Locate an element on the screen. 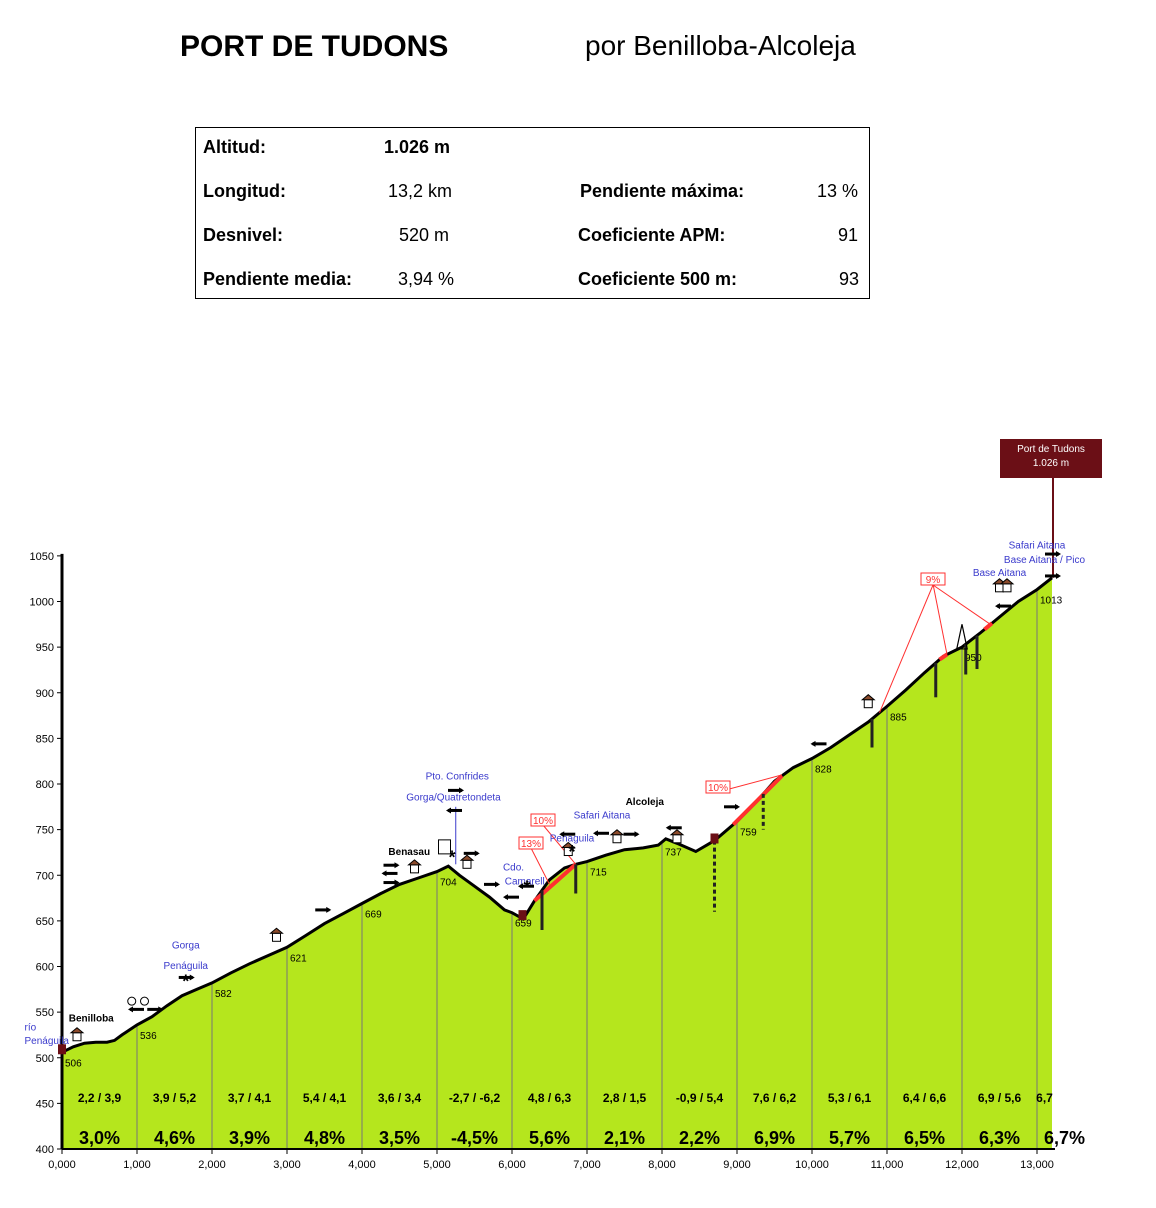 The image size is (1156, 1208). x-tick-label: 12,000 is located at coordinates (962, 1165).